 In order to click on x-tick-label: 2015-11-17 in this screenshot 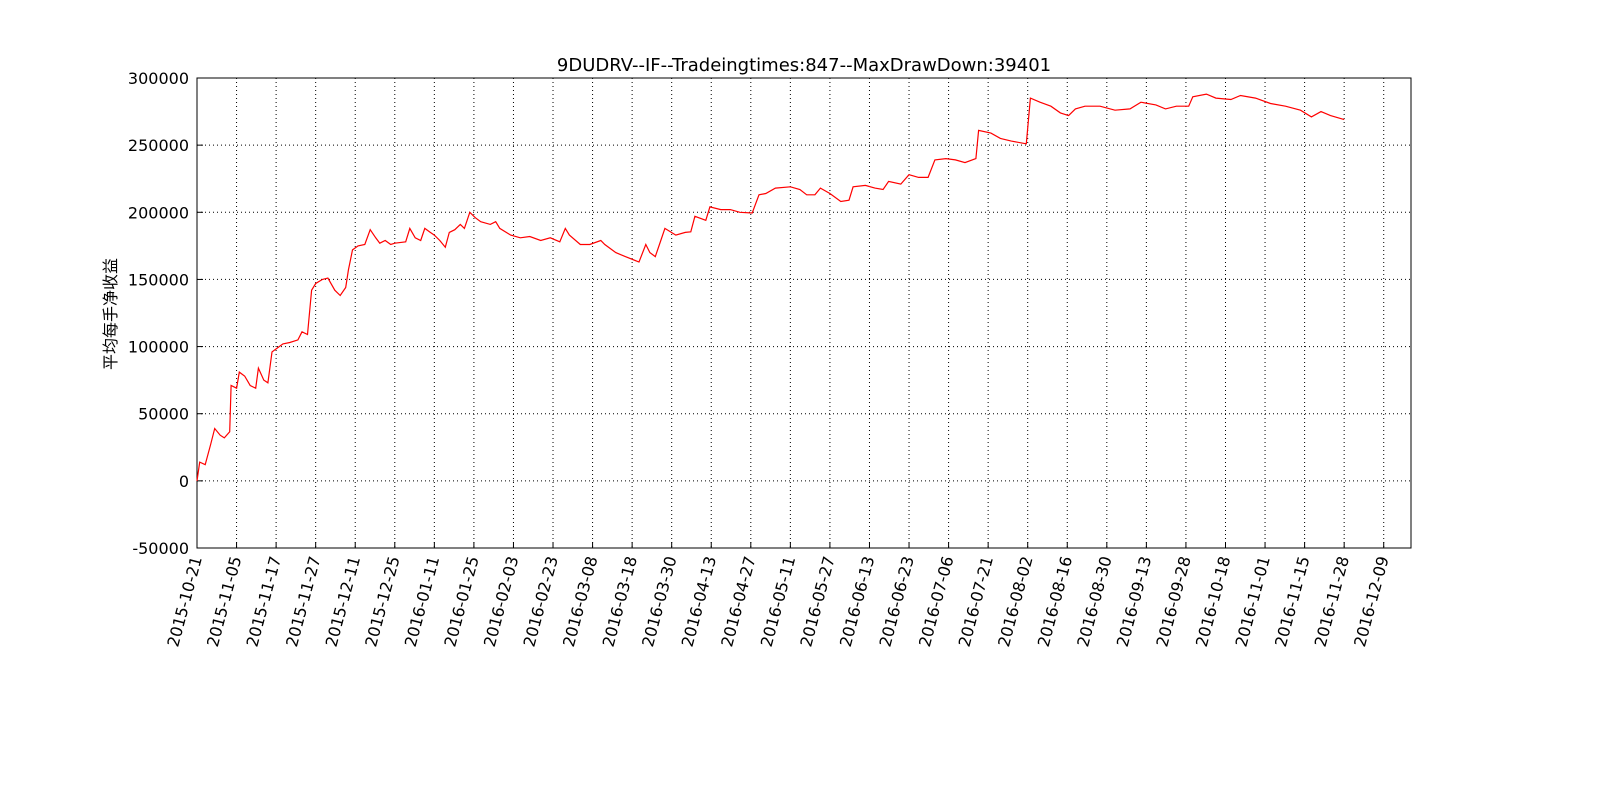, I will do `click(264, 601)`.